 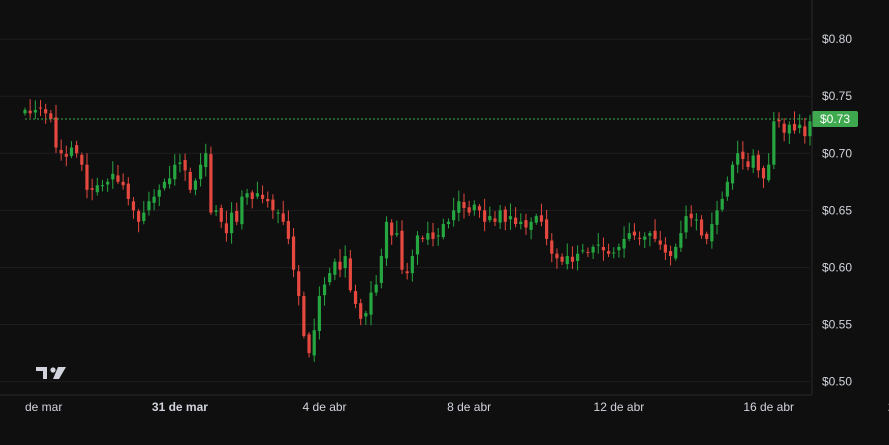 What do you see at coordinates (837, 267) in the screenshot?
I see `y-tick-label: $0.60` at bounding box center [837, 267].